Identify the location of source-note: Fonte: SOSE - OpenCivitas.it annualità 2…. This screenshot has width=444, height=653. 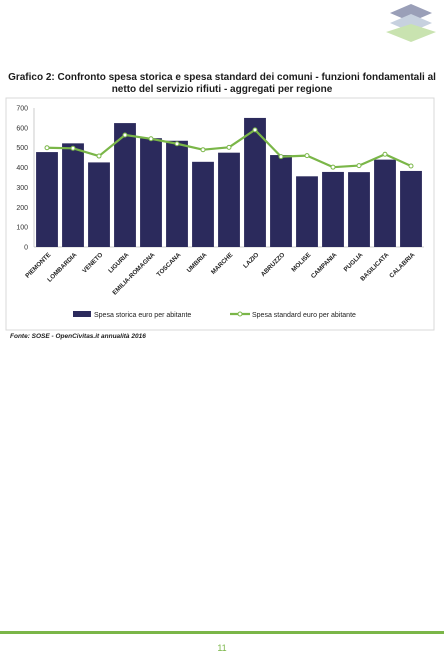
(78, 336).